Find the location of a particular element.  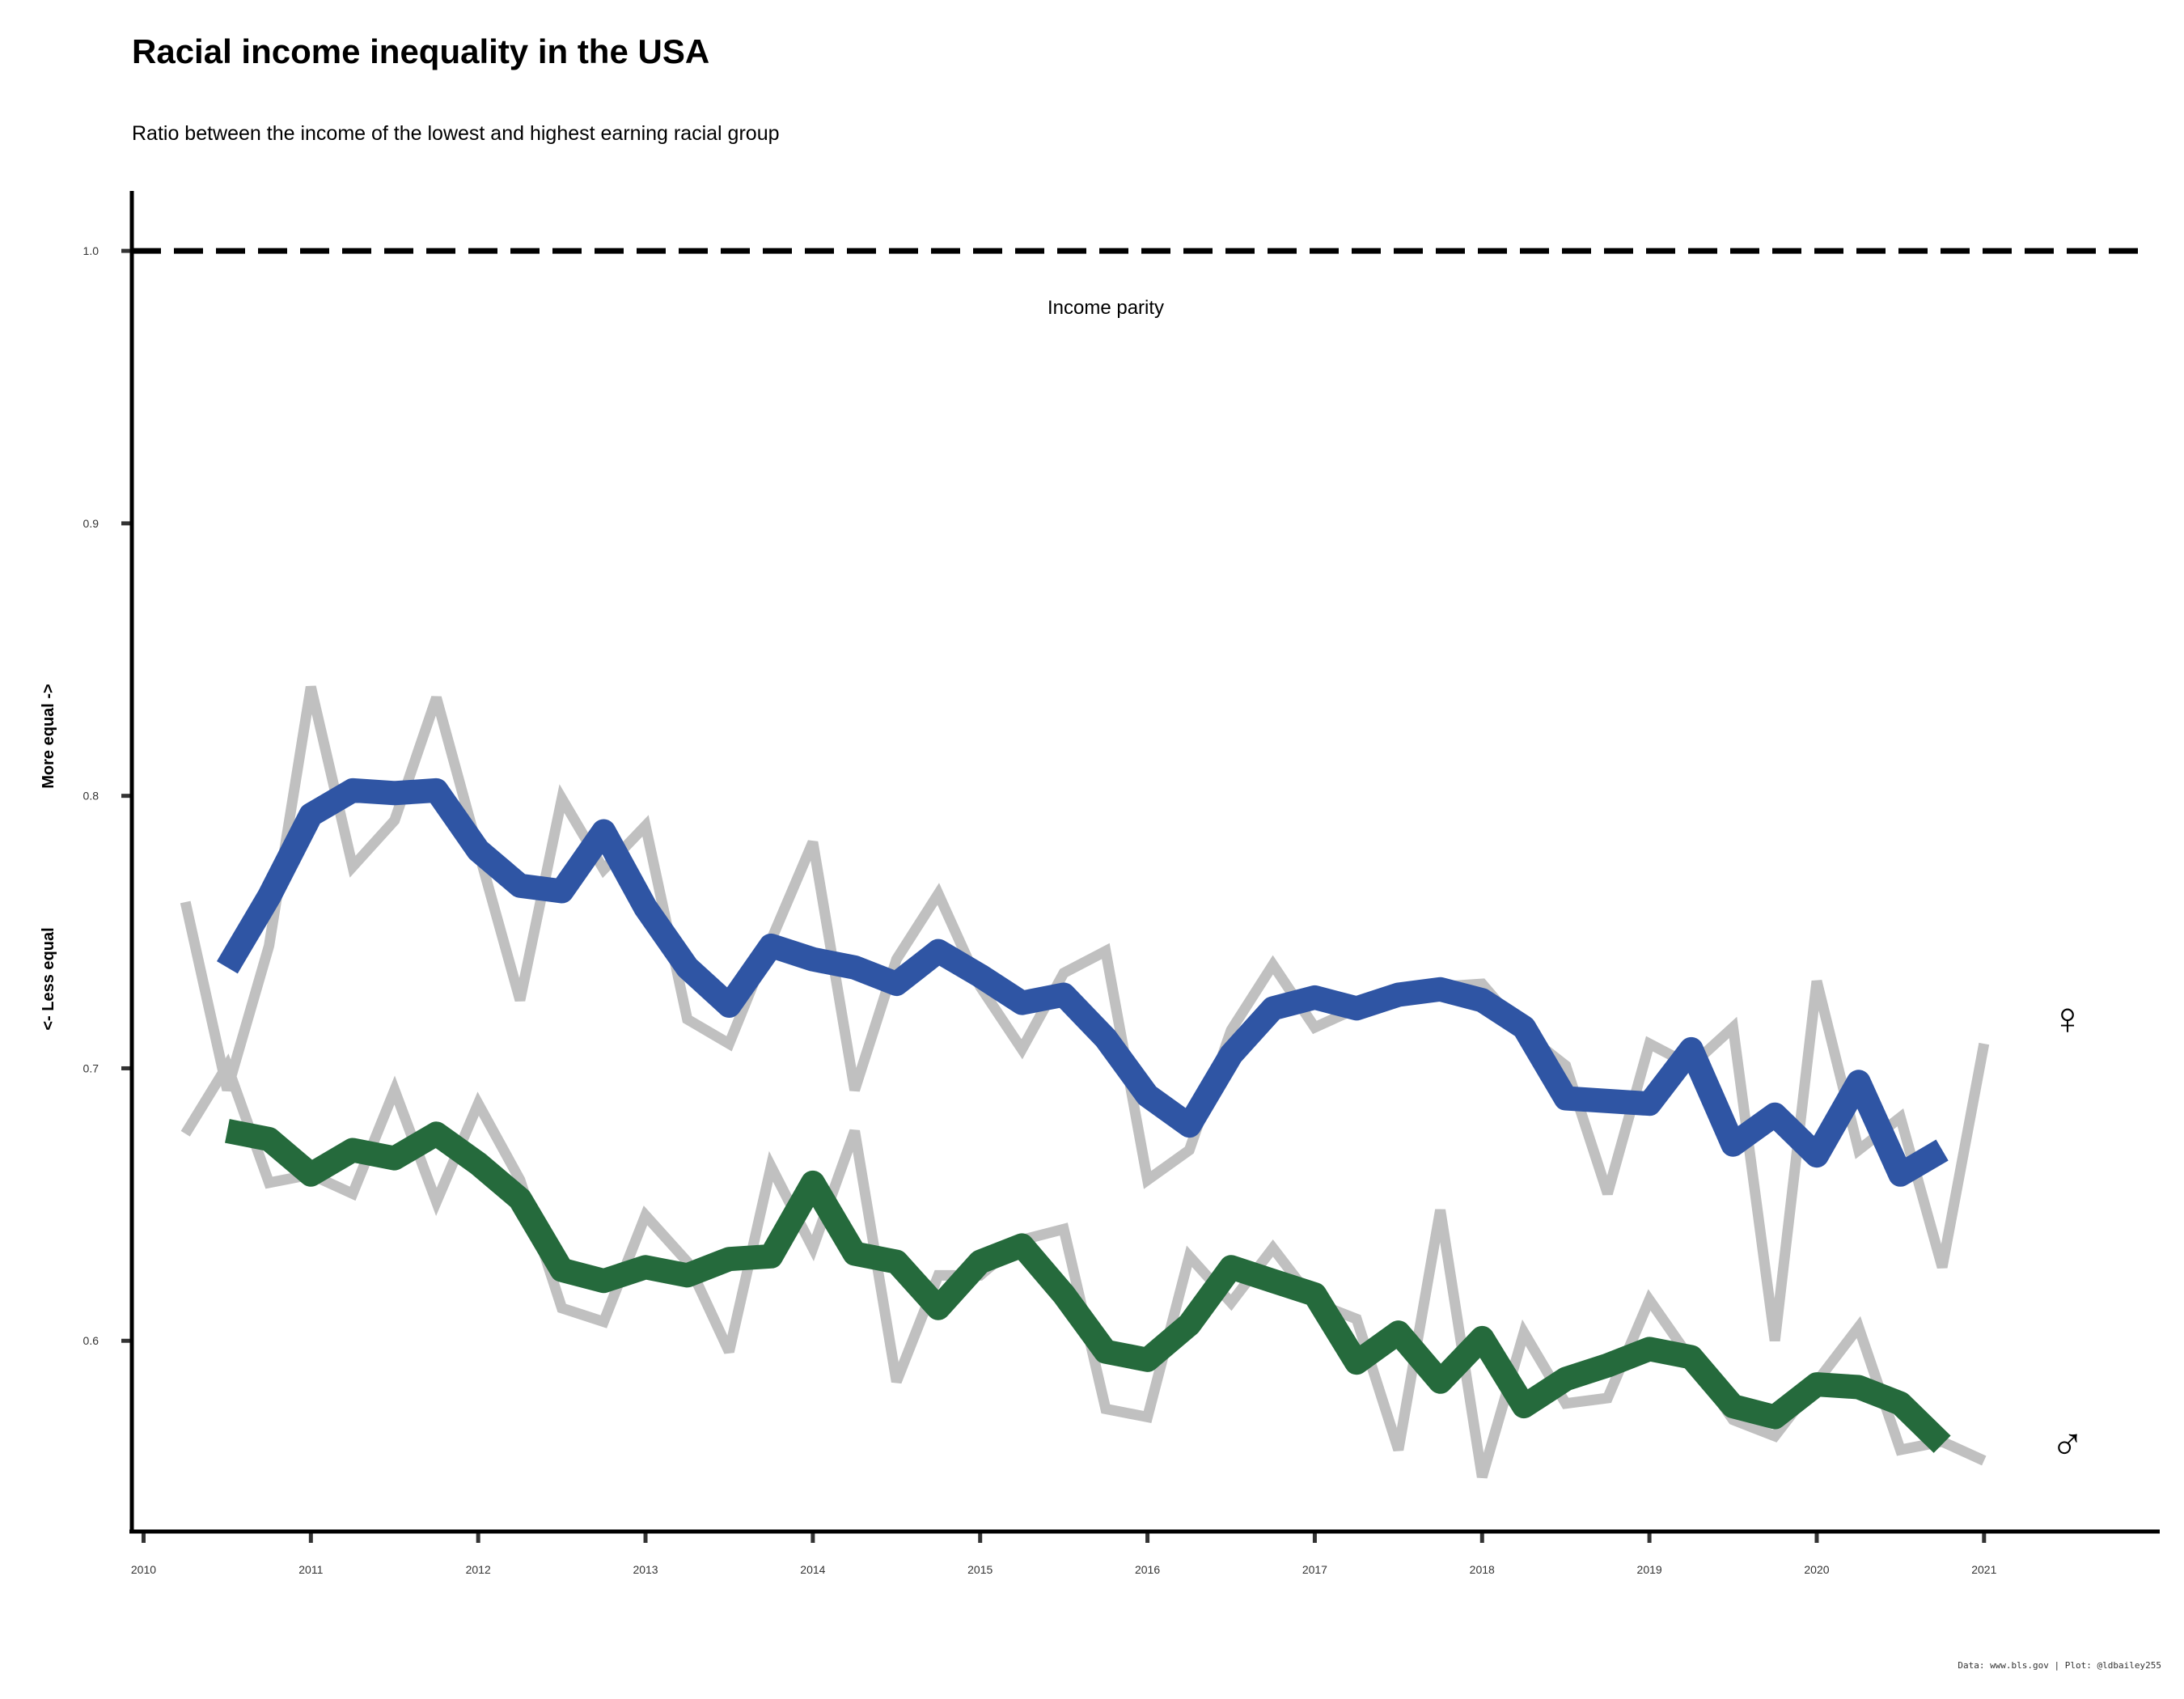

x-tick-label: 2021 is located at coordinates (1983, 1569).